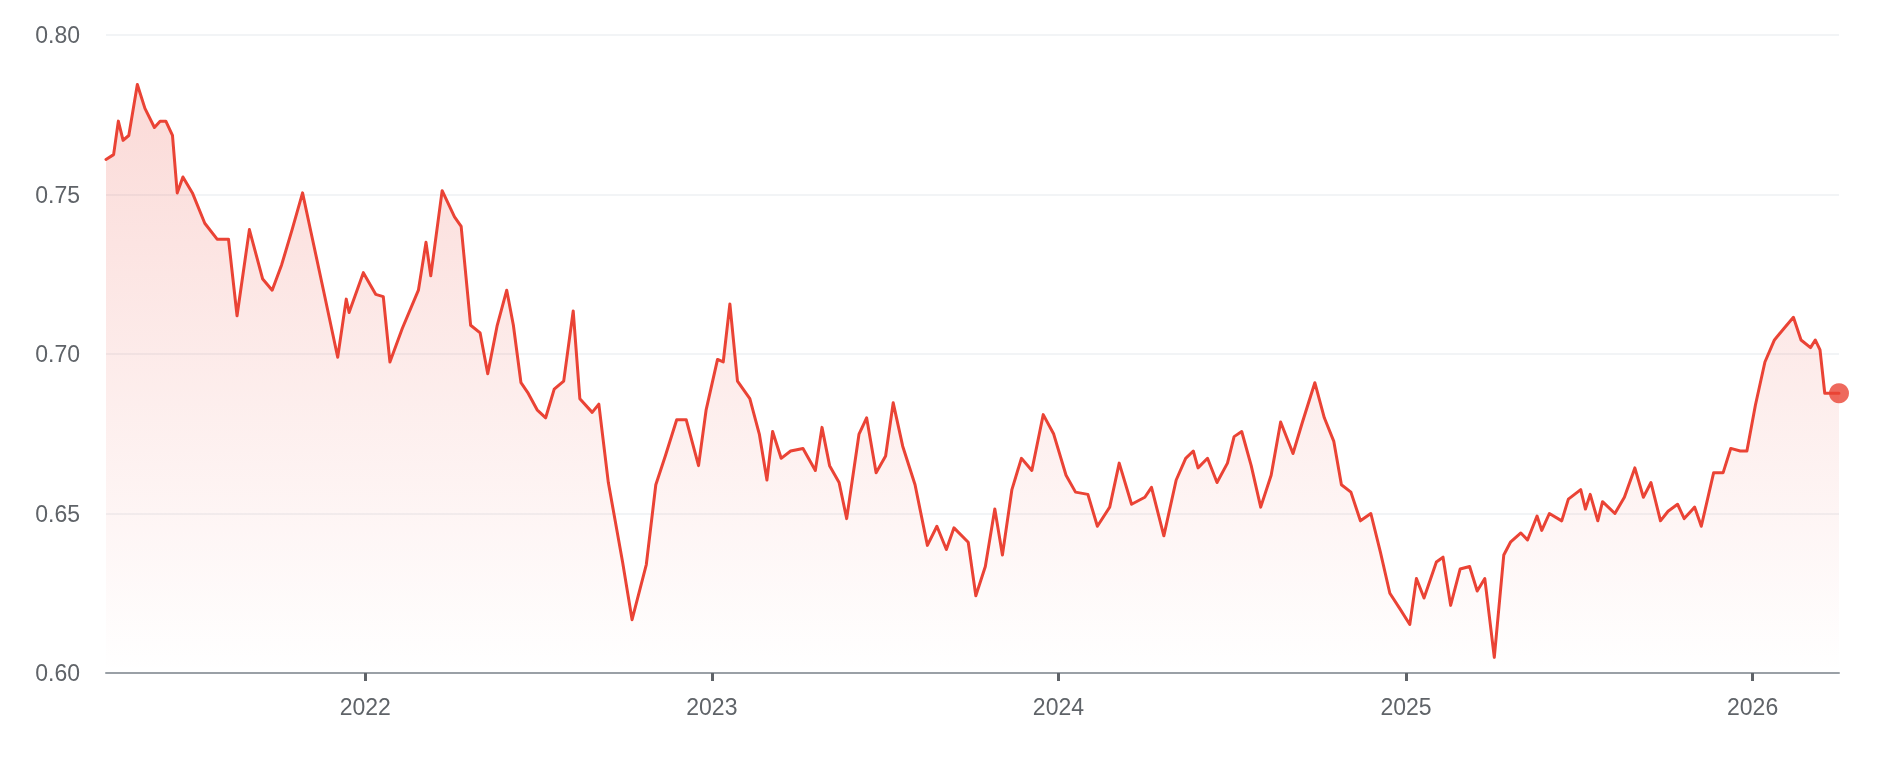 This screenshot has width=1892, height=782. I want to click on y-tick-label: 0.80, so click(57, 35).